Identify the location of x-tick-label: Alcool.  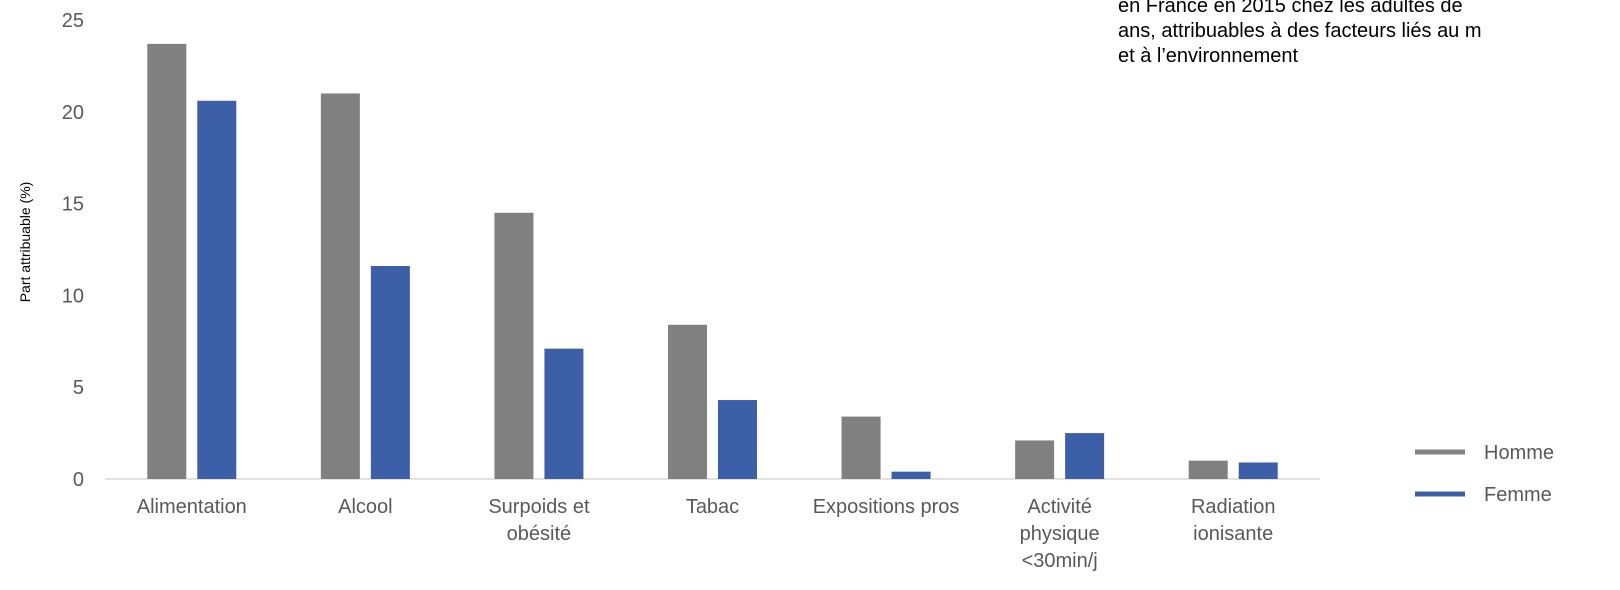
(365, 507).